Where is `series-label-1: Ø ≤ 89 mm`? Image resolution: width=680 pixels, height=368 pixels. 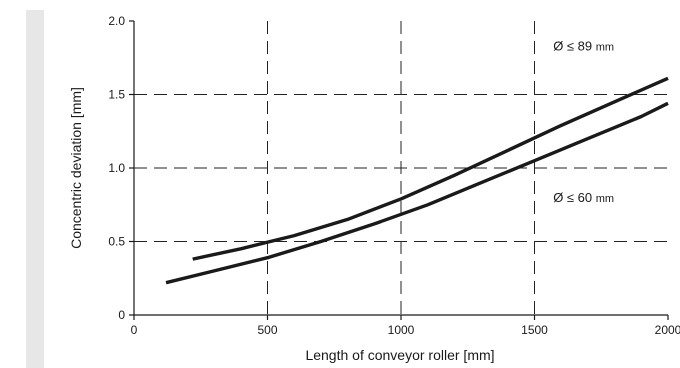
series-label-1: Ø ≤ 89 mm is located at coordinates (583, 45).